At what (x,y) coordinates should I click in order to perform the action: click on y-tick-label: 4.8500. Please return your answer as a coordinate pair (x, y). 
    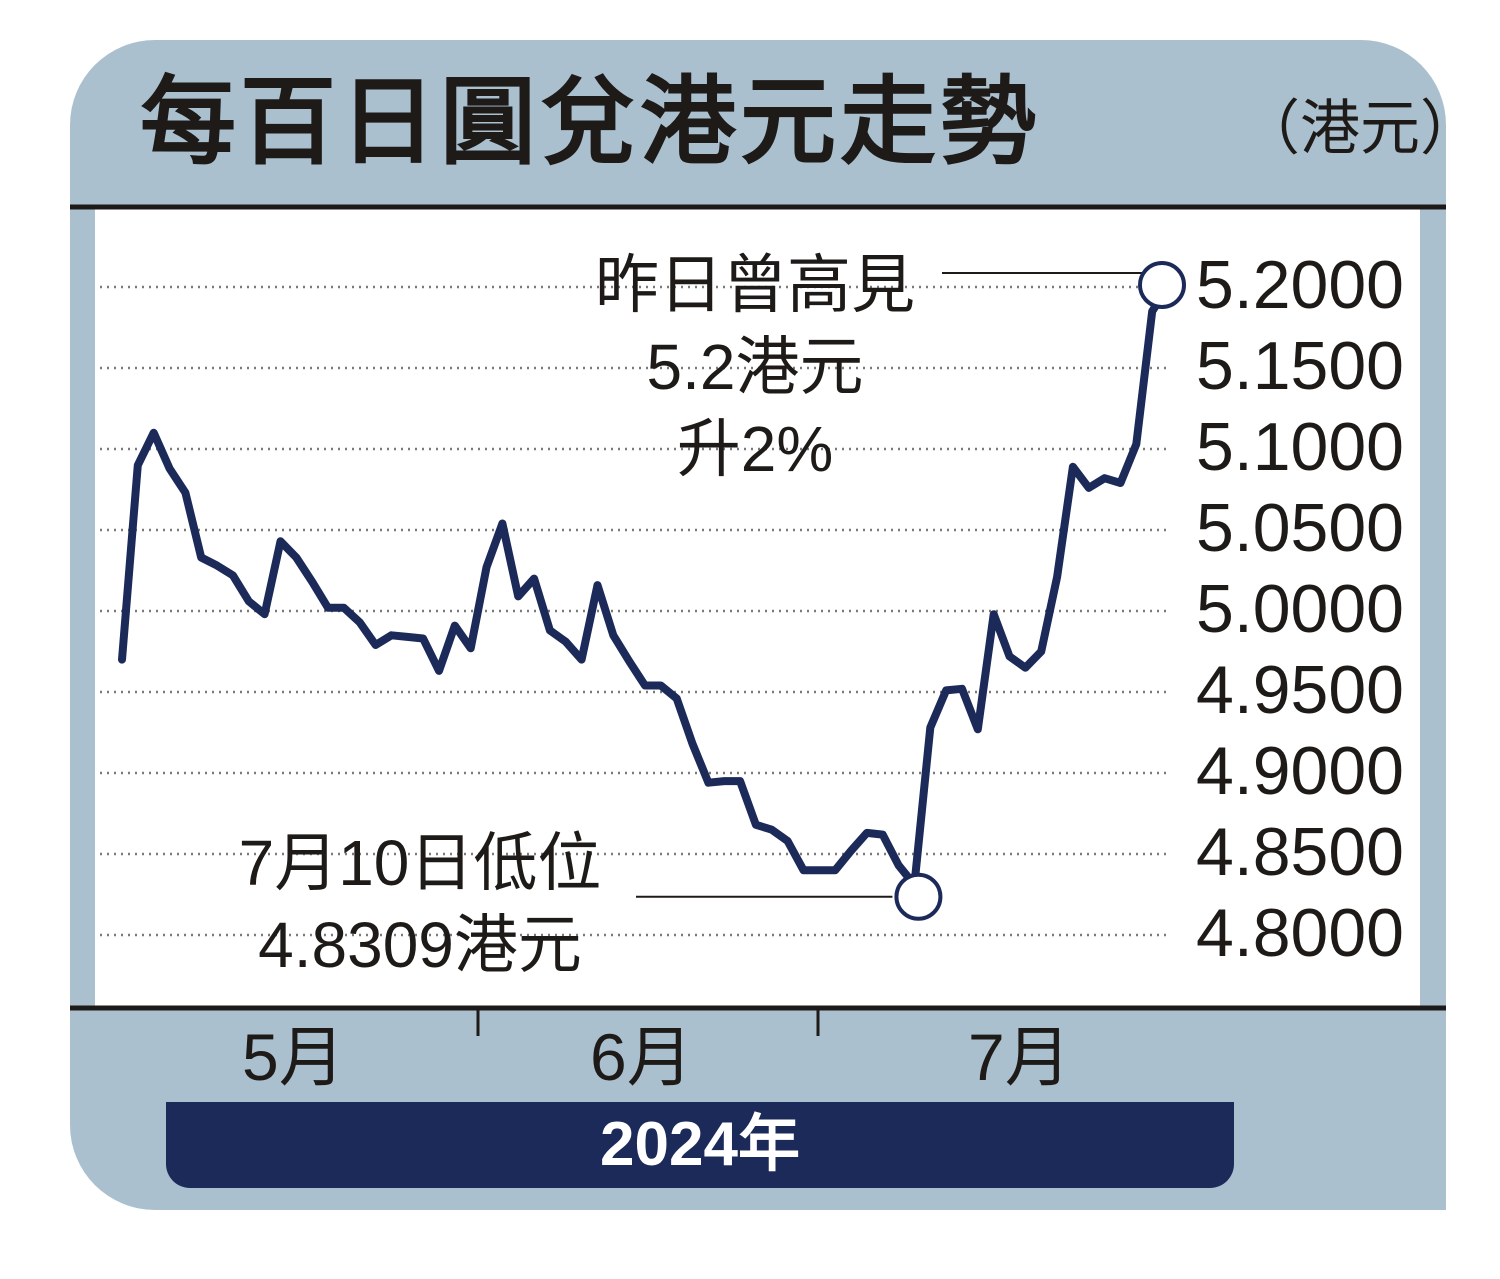
    Looking at the image, I should click on (1300, 852).